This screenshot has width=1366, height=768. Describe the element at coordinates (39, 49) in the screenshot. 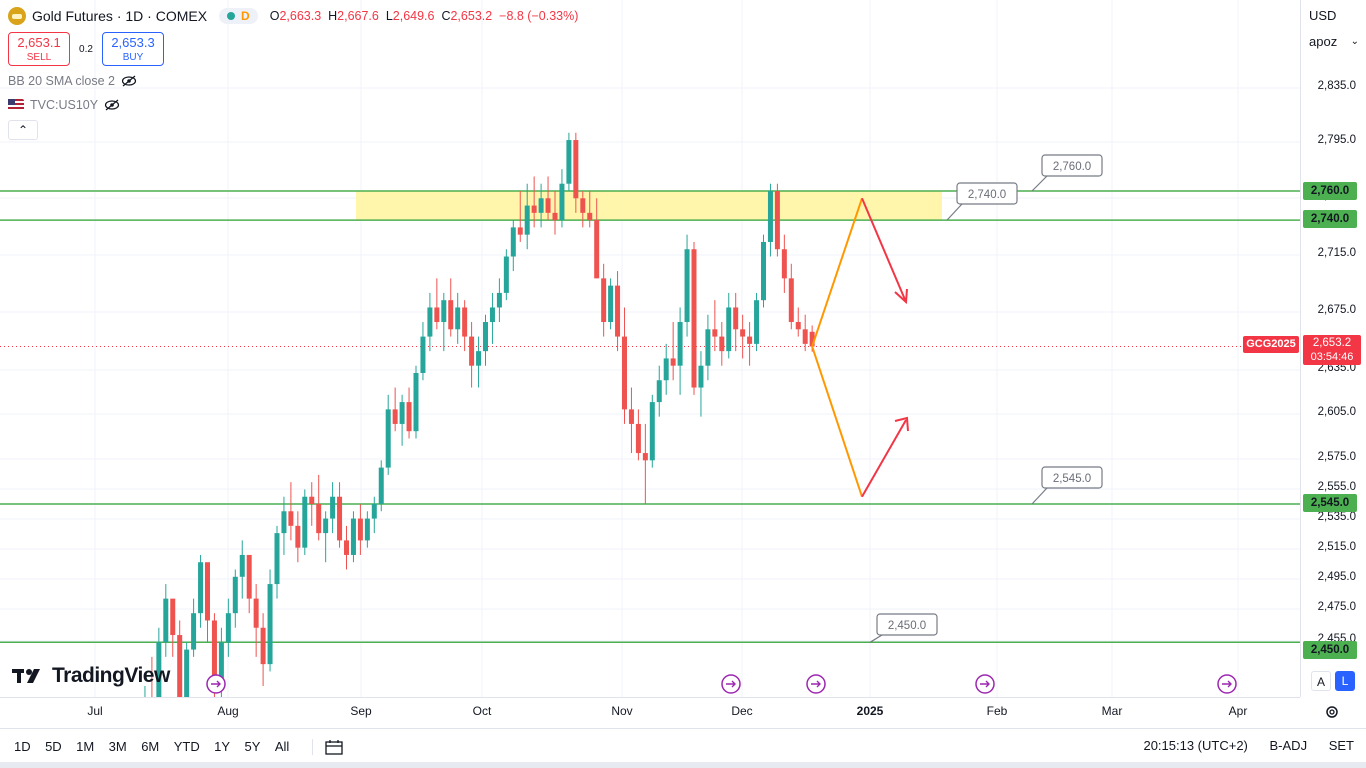

I see `sell-button: 2,653.1 SELL` at that location.